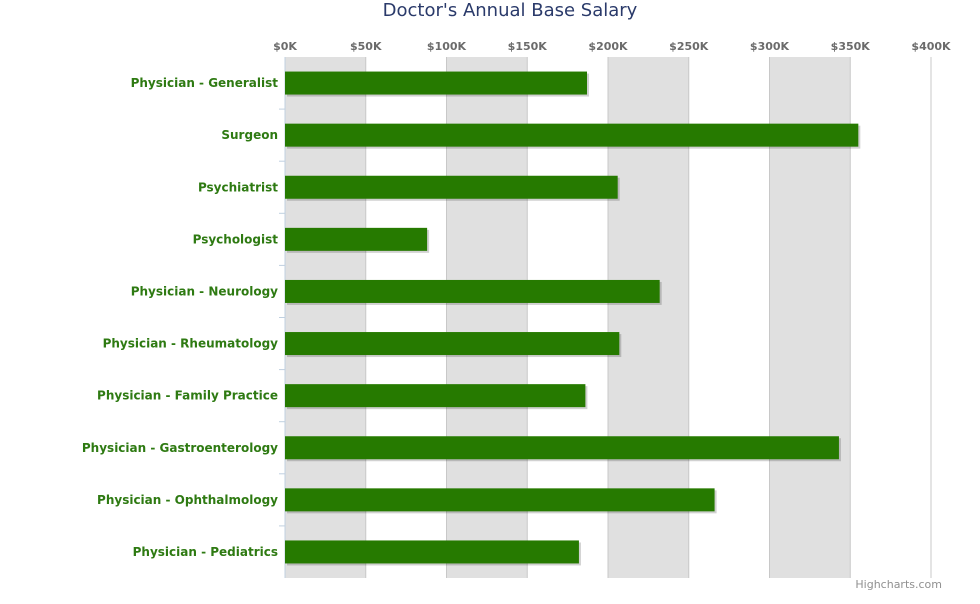 This screenshot has height=604, width=980. I want to click on category-label: Physician - Pediatrics, so click(205, 552).